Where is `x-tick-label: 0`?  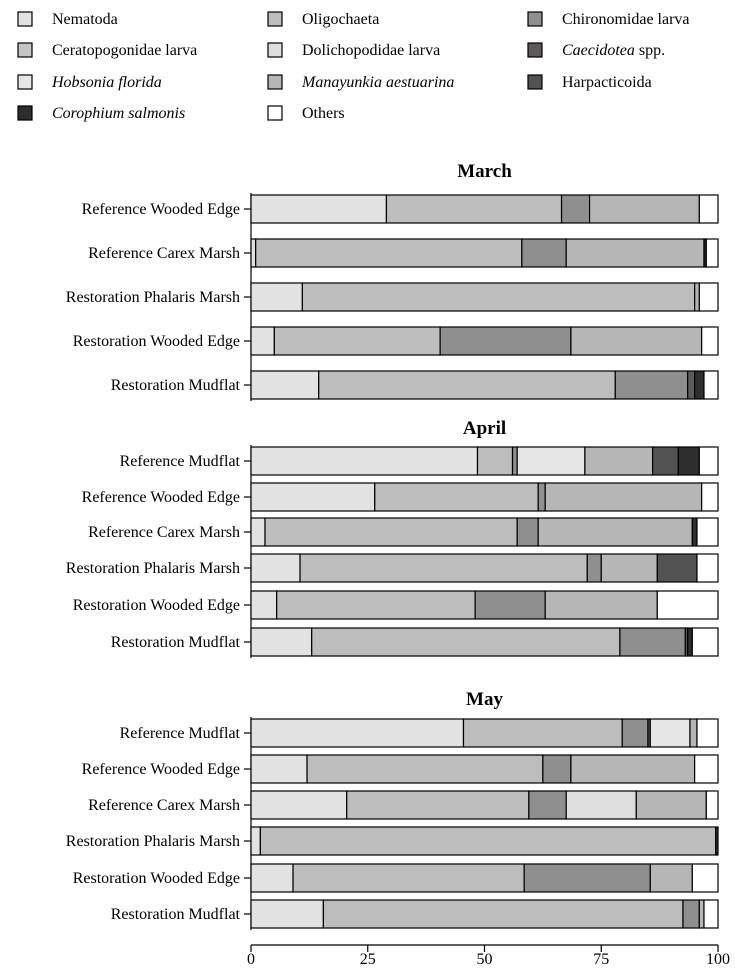 x-tick-label: 0 is located at coordinates (251, 959).